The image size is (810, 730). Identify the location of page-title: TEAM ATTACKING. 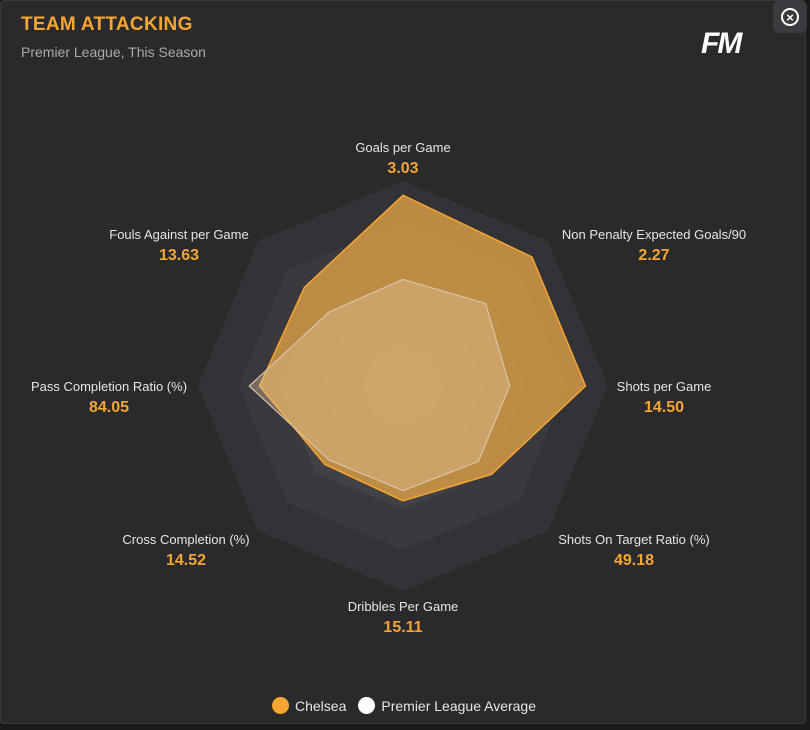
(107, 24).